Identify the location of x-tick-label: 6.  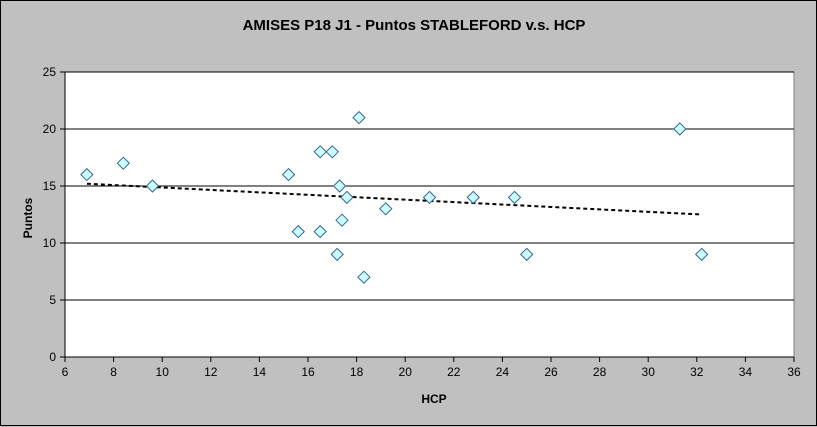
(65, 372).